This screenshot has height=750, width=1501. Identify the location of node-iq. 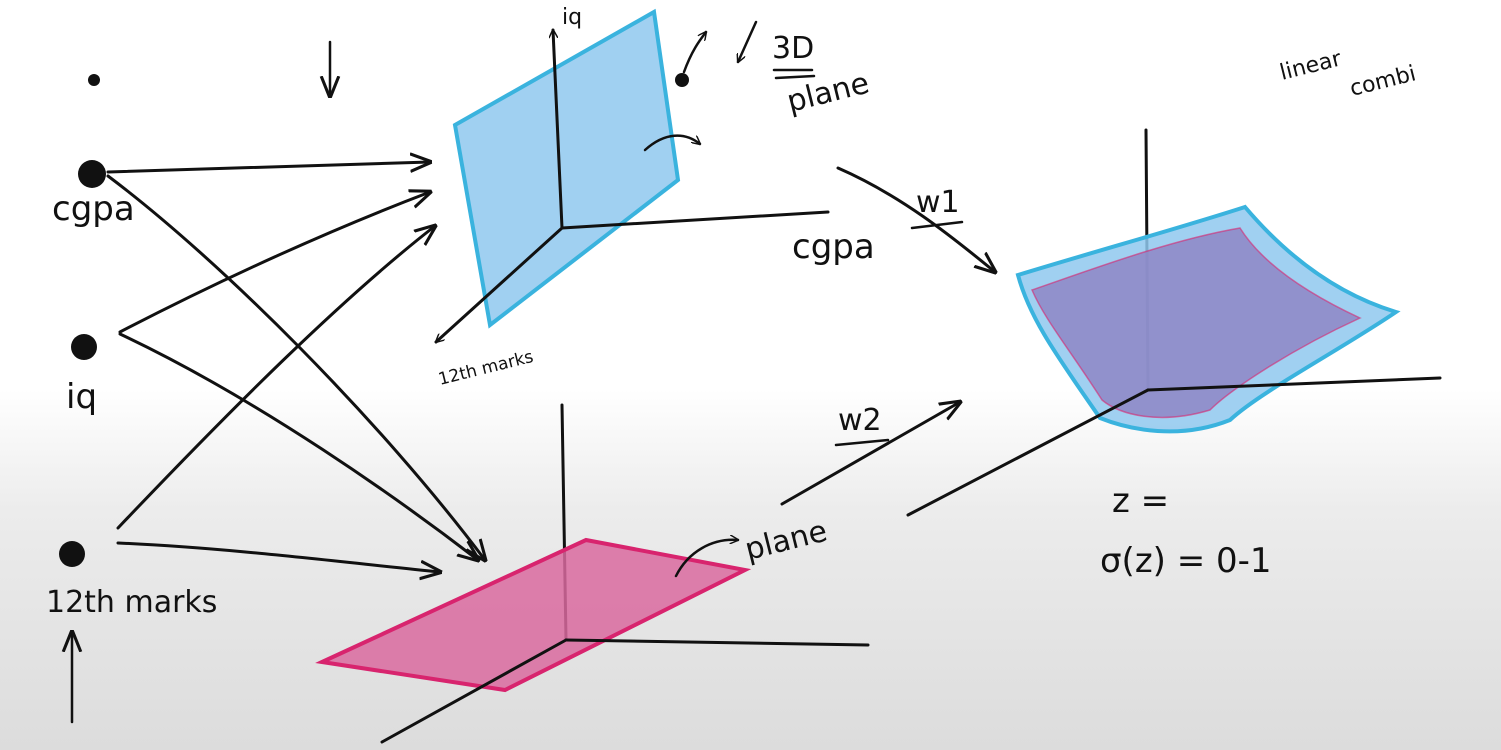
(84, 347).